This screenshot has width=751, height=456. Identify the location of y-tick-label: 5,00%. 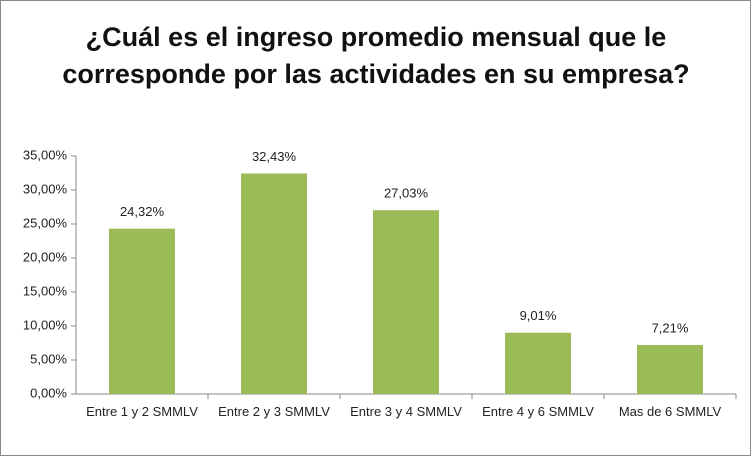
(48, 358).